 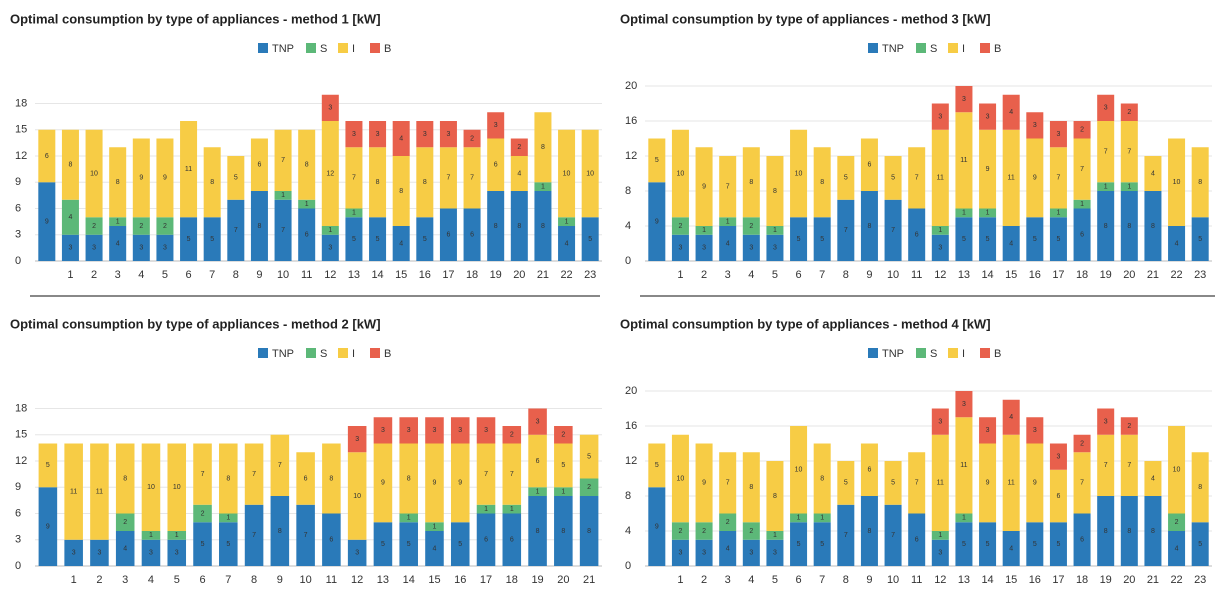 I want to click on x-tick-label: 13, so click(x=964, y=580).